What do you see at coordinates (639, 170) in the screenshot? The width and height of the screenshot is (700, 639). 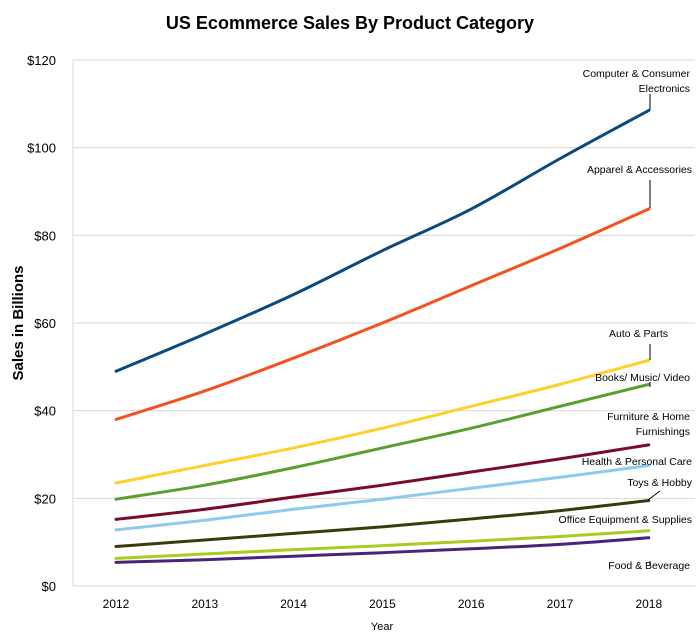 I see `series-label: Apparel & Accessories` at bounding box center [639, 170].